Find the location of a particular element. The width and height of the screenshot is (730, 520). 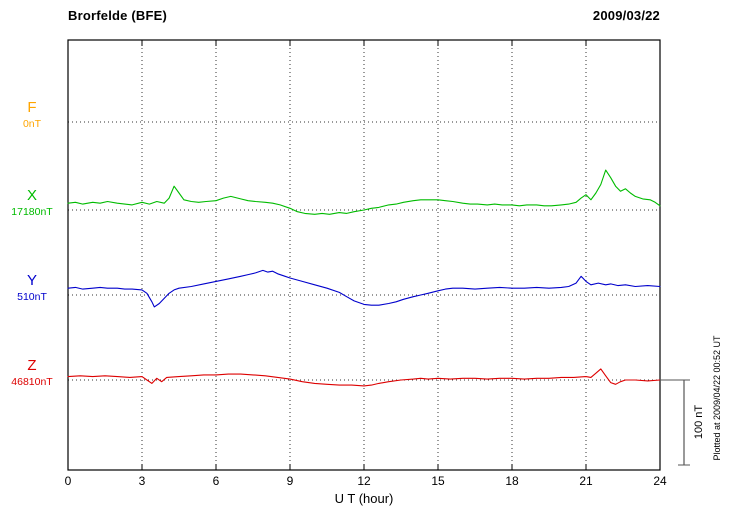

series-letter-y: Y is located at coordinates (31, 280).